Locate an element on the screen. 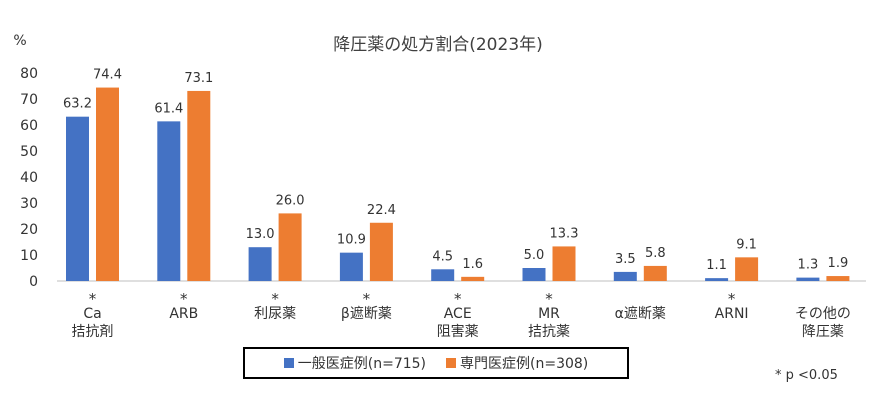  x-tick-label: MR is located at coordinates (549, 314).